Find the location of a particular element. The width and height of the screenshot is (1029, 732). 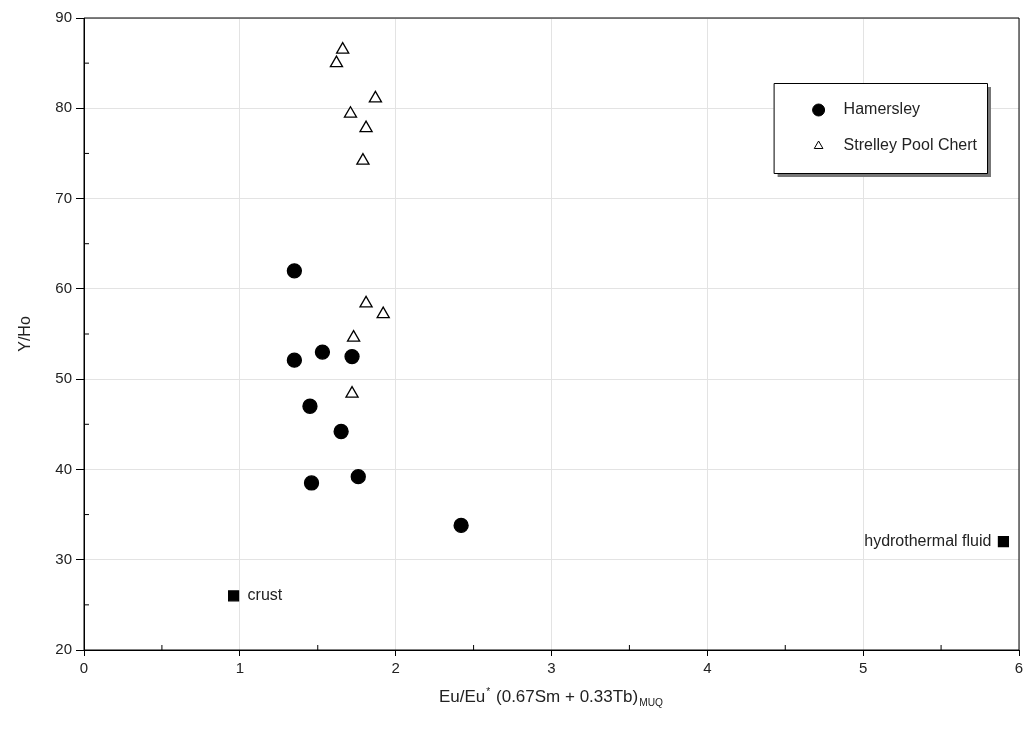

x-tick-label: 4 is located at coordinates (707, 668).